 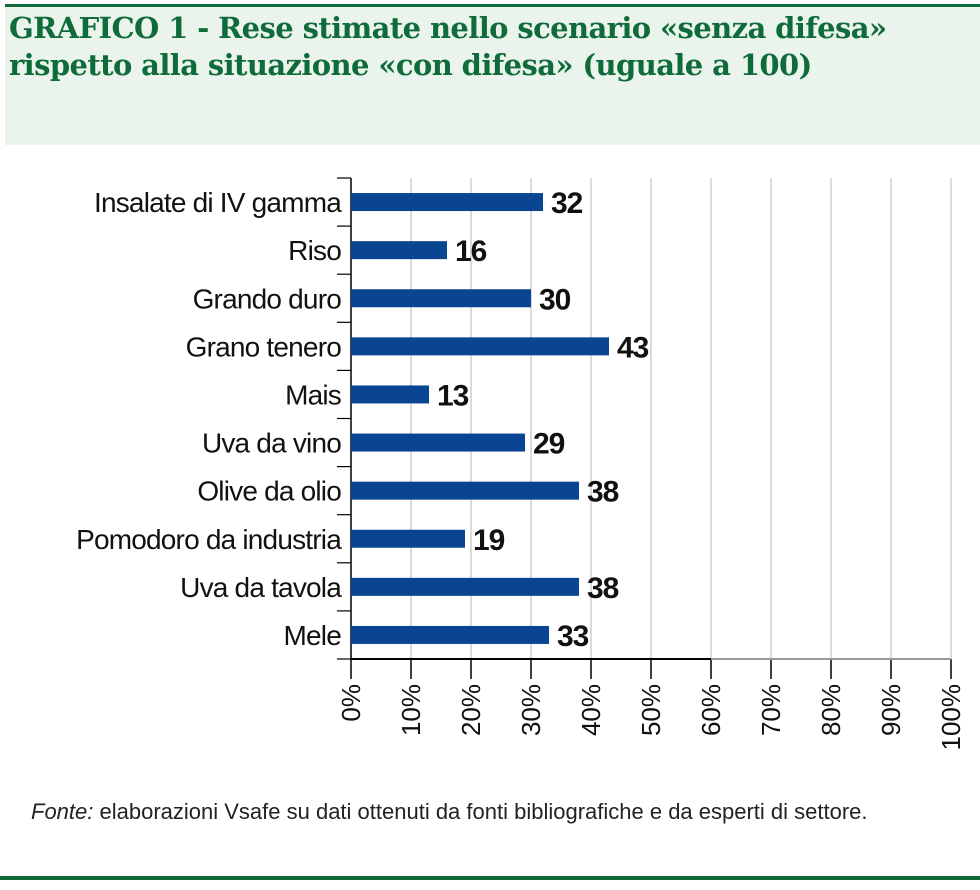 What do you see at coordinates (633, 347) in the screenshot?
I see `data-label: 43` at bounding box center [633, 347].